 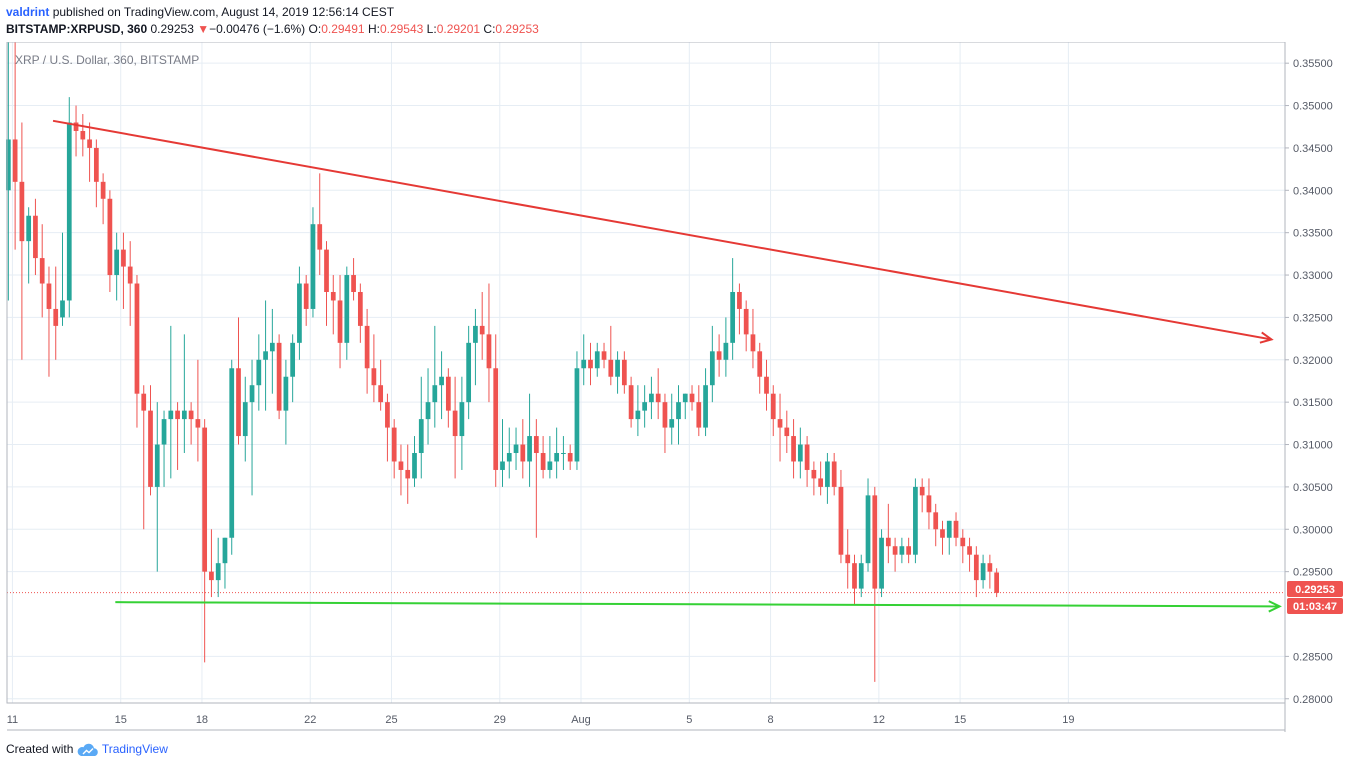 What do you see at coordinates (28, 12) in the screenshot?
I see `author-link: valdrint` at bounding box center [28, 12].